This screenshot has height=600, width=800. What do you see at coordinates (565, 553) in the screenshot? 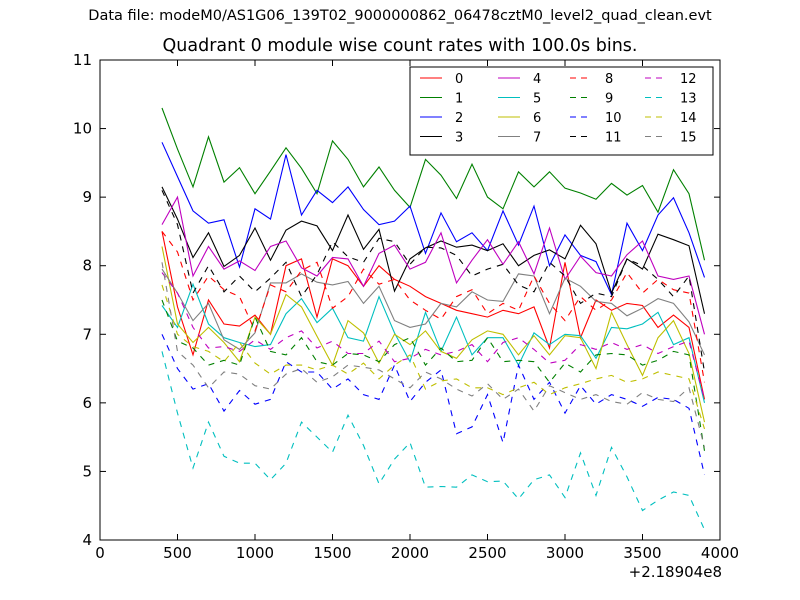
I see `x-tick-label: 3000` at bounding box center [565, 553].